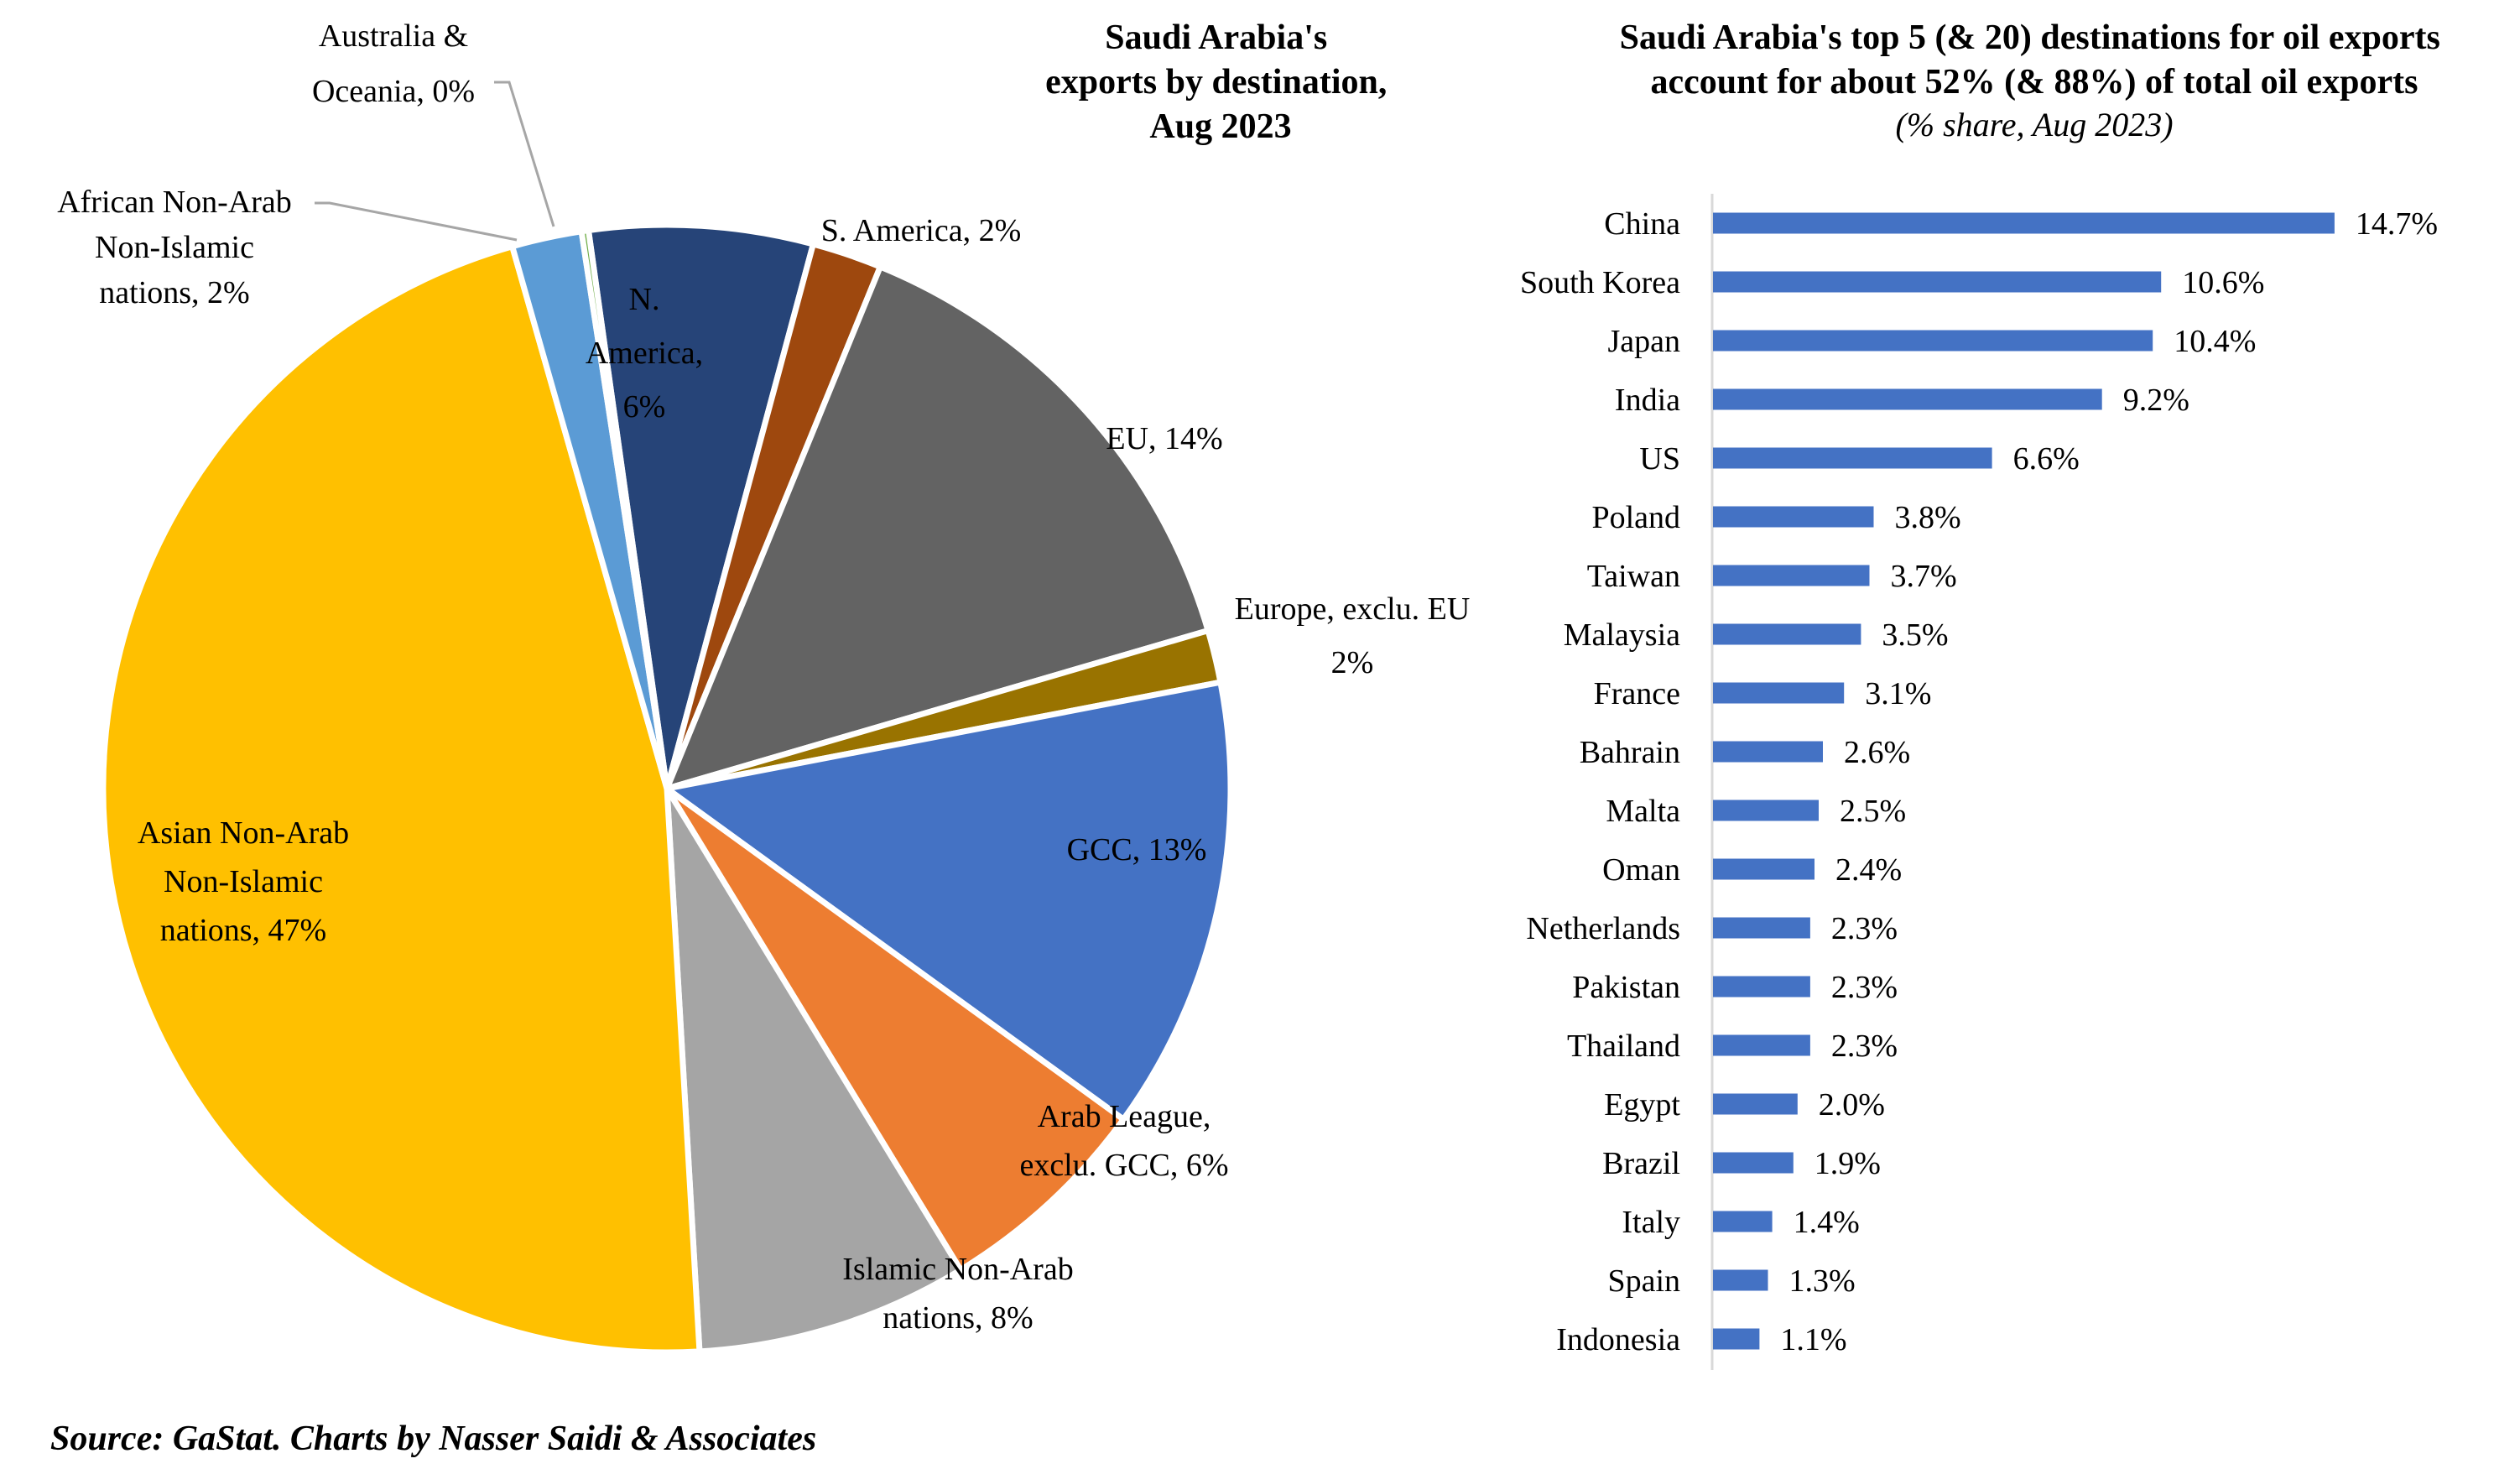  What do you see at coordinates (1764, 869) in the screenshot?
I see `bar-oman` at bounding box center [1764, 869].